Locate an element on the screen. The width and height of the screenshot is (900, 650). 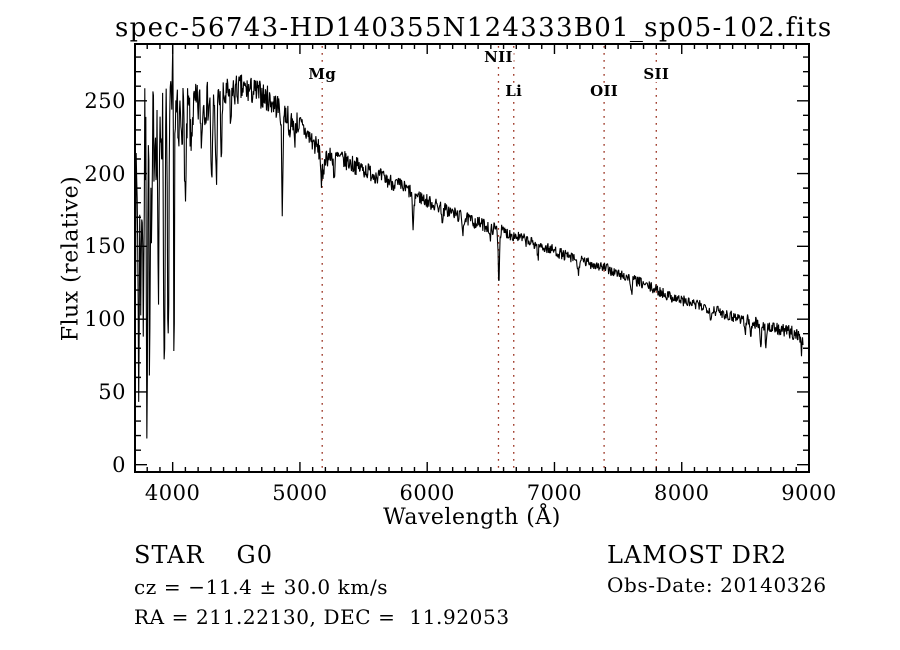
ra-dec-label: RA = 211.22130, DEC = 11.92053 is located at coordinates (322, 617).